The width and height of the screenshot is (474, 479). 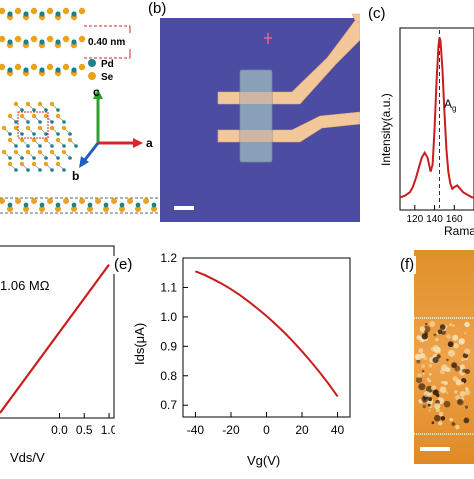 I want to click on afm-flake-texture, so click(x=442, y=375).